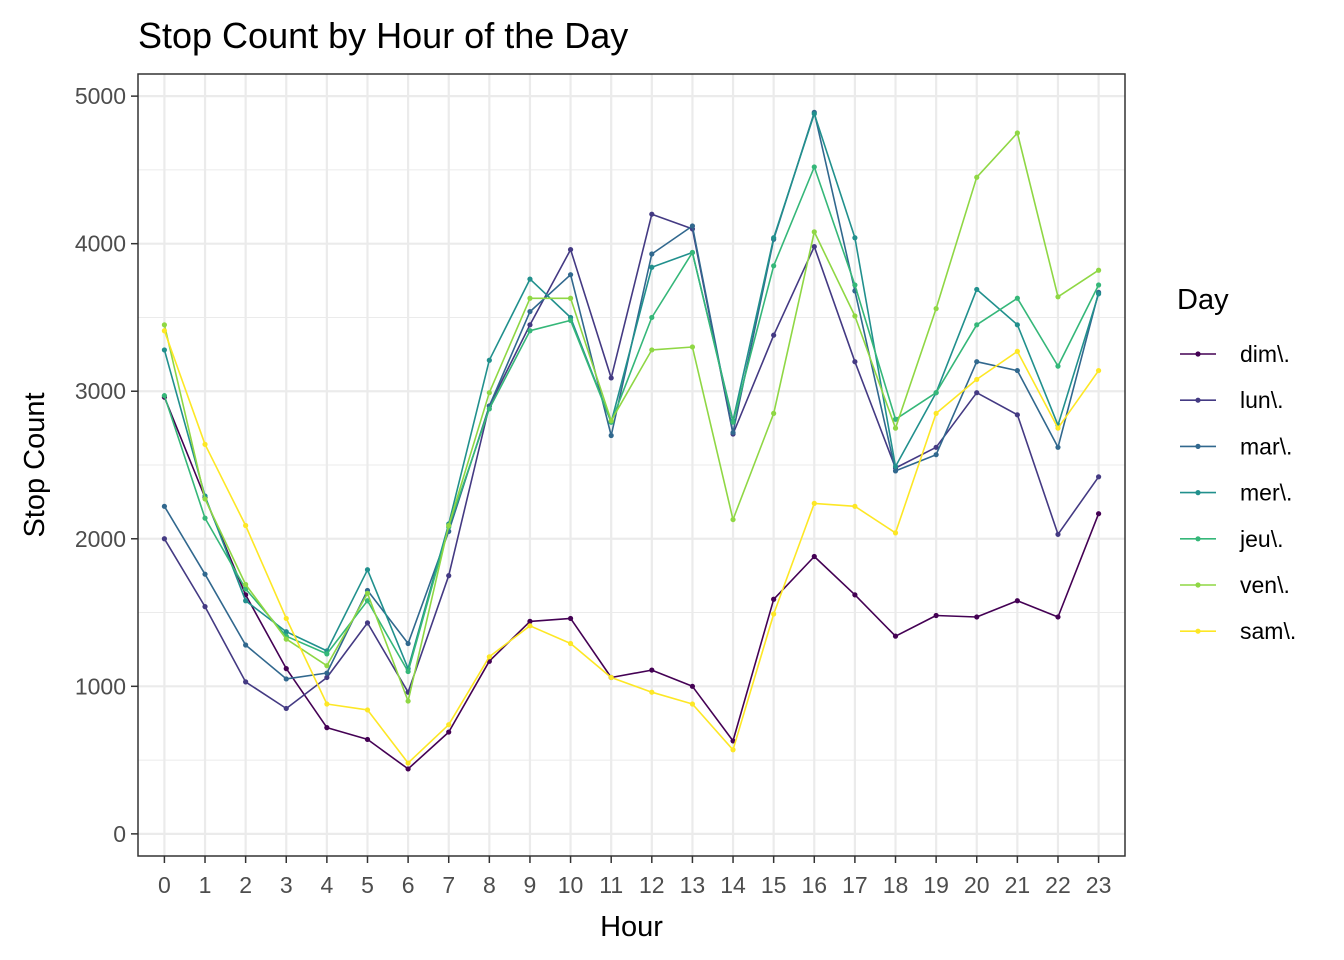 The width and height of the screenshot is (1344, 960). What do you see at coordinates (1099, 885) in the screenshot?
I see `x-tick-label: 23` at bounding box center [1099, 885].